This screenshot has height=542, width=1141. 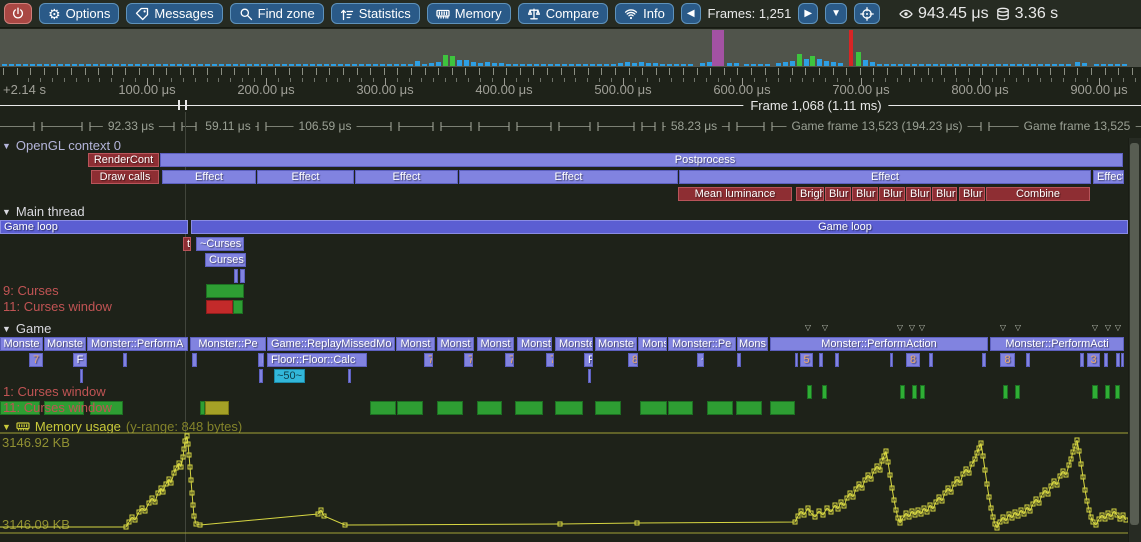 I want to click on info-button: Info, so click(x=644, y=13).